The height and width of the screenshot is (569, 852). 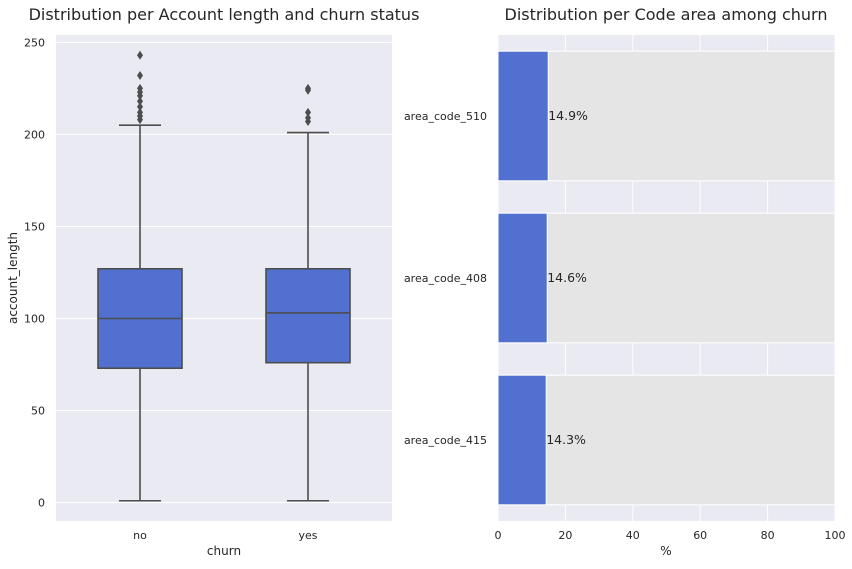 What do you see at coordinates (140, 535) in the screenshot?
I see `boxplot-xtick-label: no` at bounding box center [140, 535].